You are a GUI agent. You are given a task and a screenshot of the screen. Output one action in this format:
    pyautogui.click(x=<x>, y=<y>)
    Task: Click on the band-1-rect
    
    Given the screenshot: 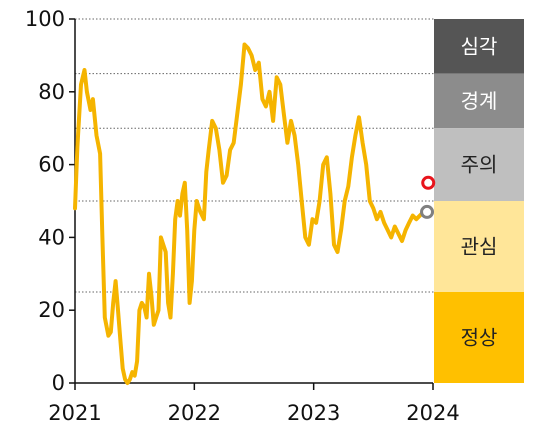 What is the action you would take?
    pyautogui.click(x=479, y=101)
    